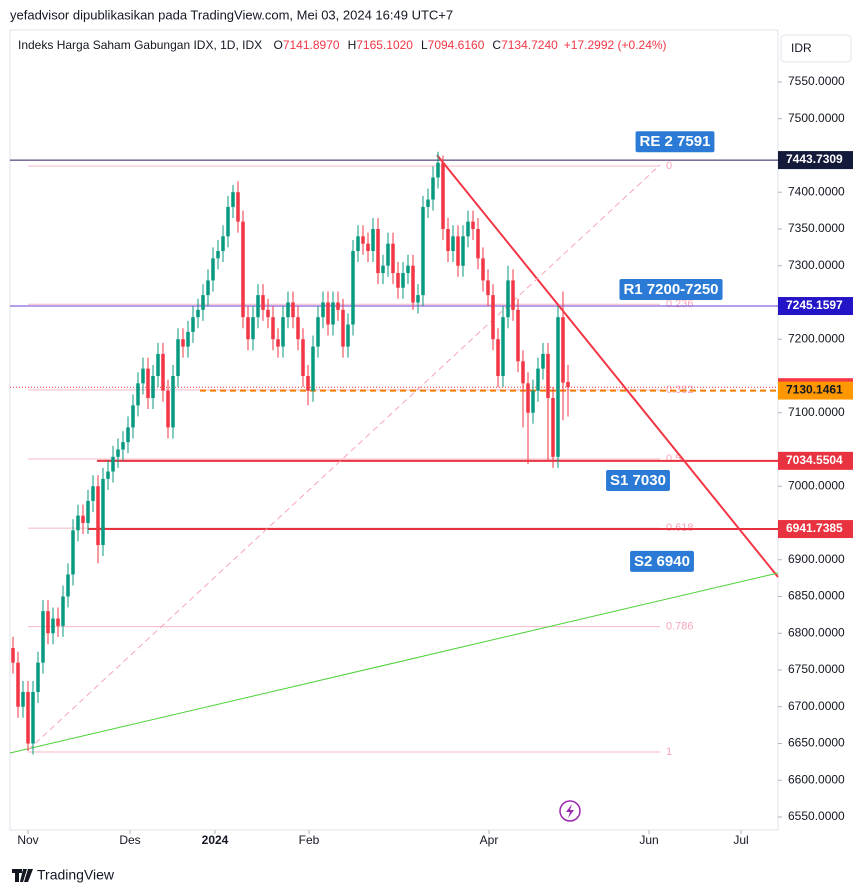  Describe the element at coordinates (648, 840) in the screenshot. I see `x-tick-label: Jun` at that location.